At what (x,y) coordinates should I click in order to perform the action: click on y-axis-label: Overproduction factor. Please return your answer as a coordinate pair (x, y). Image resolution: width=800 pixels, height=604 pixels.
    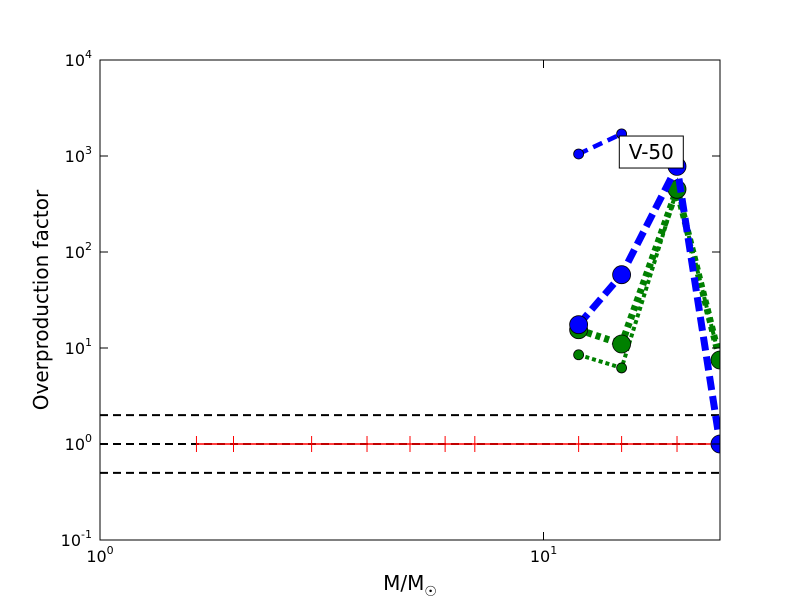
    Looking at the image, I should click on (41, 299).